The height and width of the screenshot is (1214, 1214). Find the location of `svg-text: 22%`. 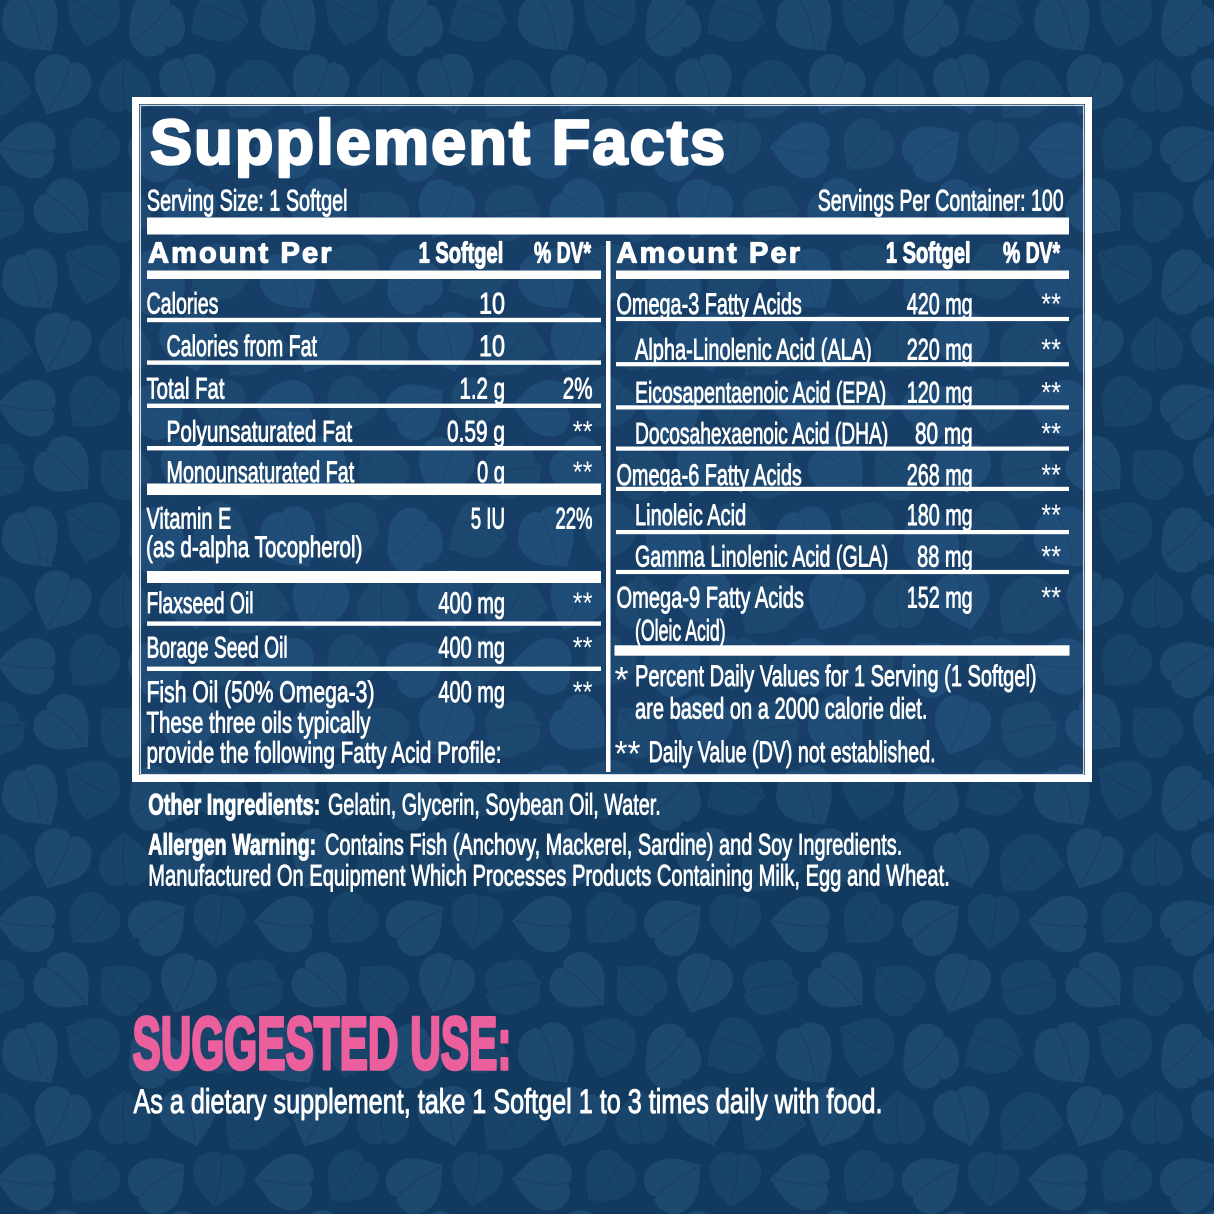

svg-text: 22% is located at coordinates (574, 518).